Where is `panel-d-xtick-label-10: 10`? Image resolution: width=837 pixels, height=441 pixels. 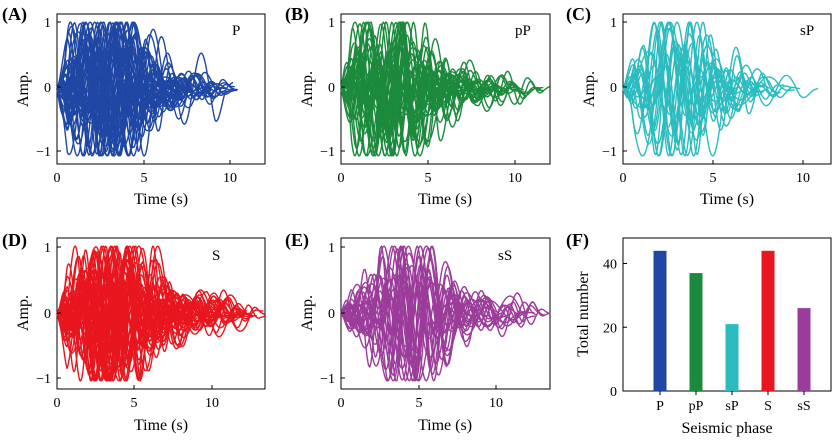 panel-d-xtick-label-10: 10 is located at coordinates (212, 403).